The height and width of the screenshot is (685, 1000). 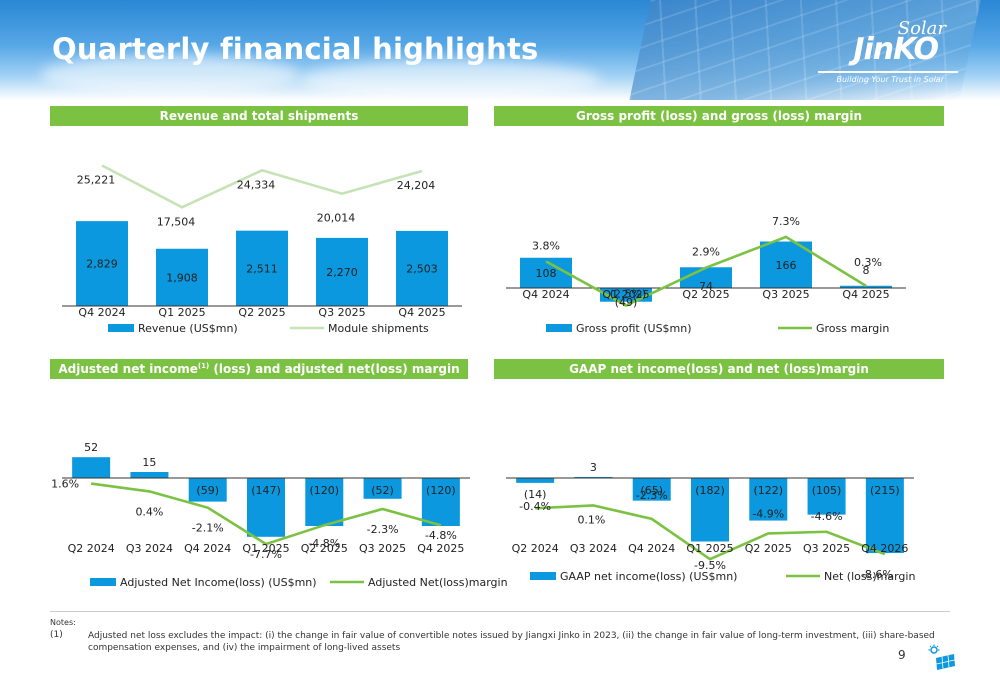 I want to click on bar-value-label: 74, so click(x=706, y=286).